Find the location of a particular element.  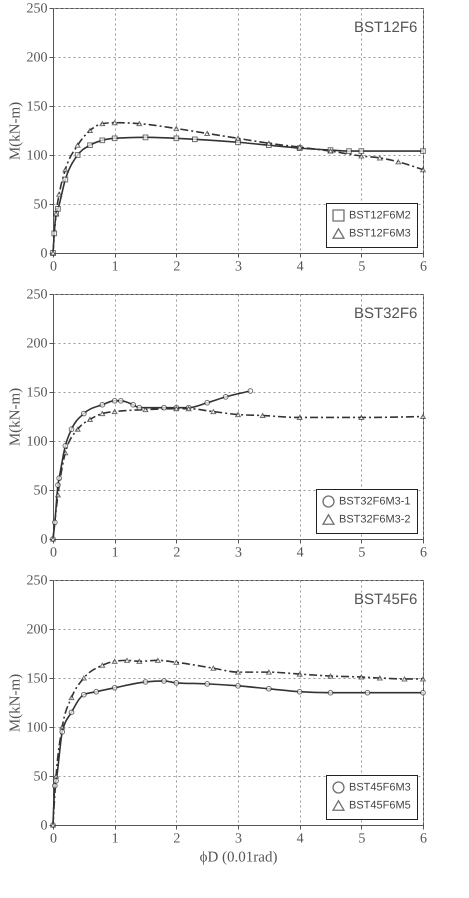

text: BST32F6 is located at coordinates (386, 313).